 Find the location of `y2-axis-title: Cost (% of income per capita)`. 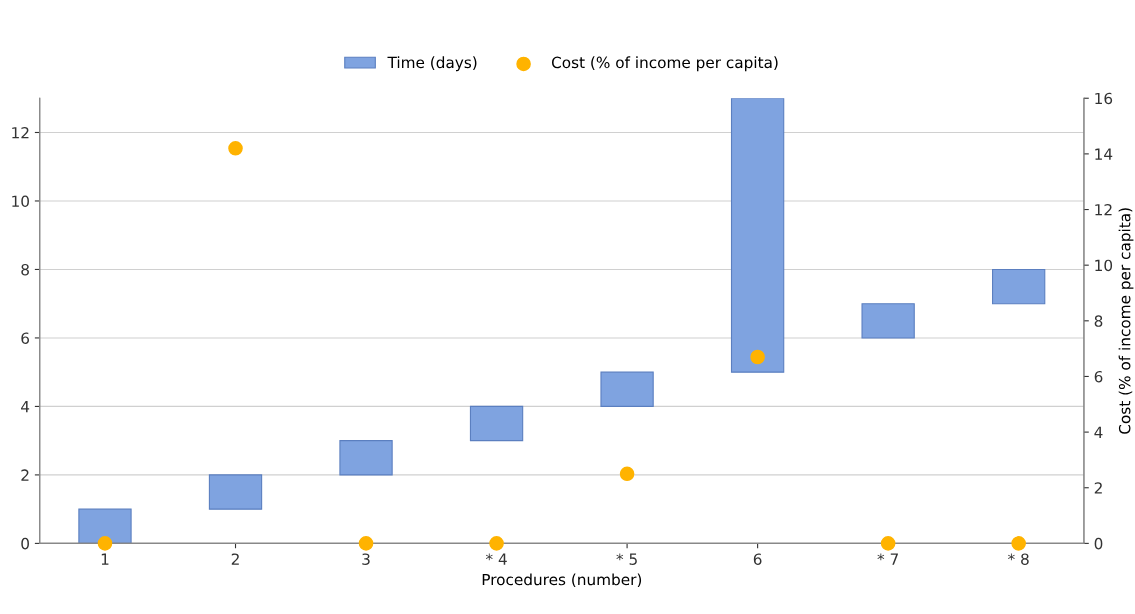

y2-axis-title: Cost (% of income per capita) is located at coordinates (1126, 321).